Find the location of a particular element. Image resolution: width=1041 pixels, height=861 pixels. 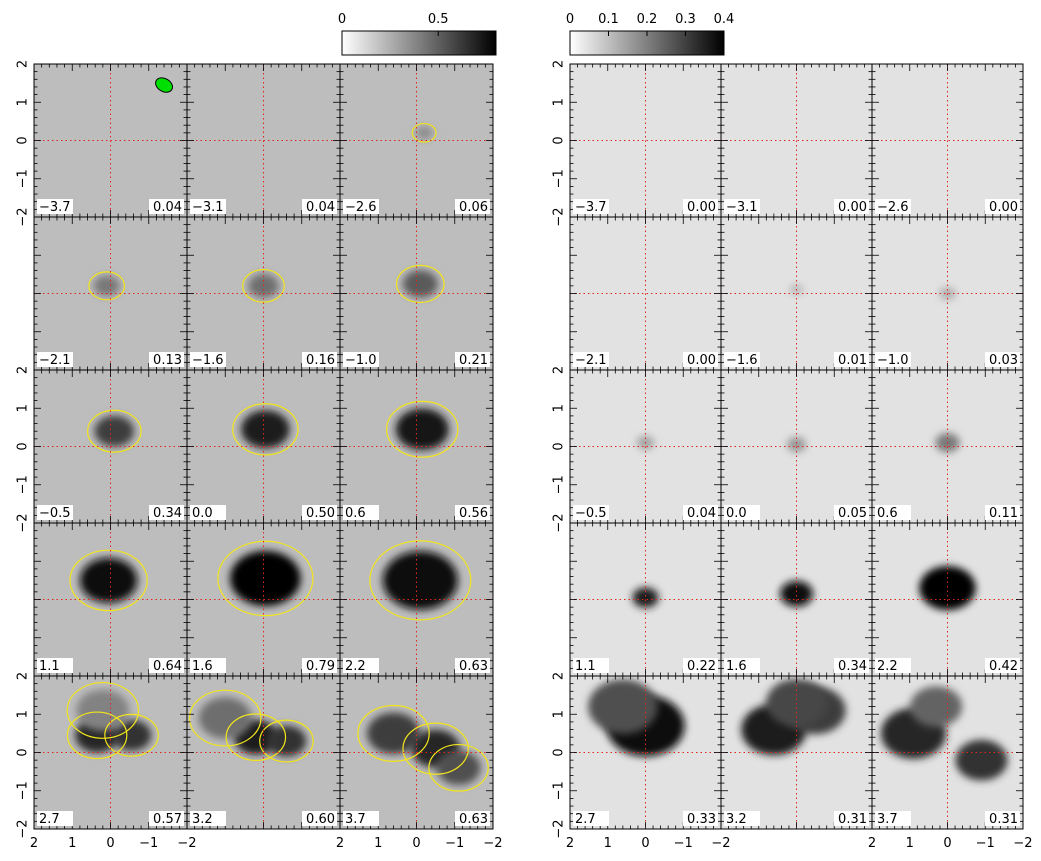

x-tick-label: 2 is located at coordinates (570, 843).